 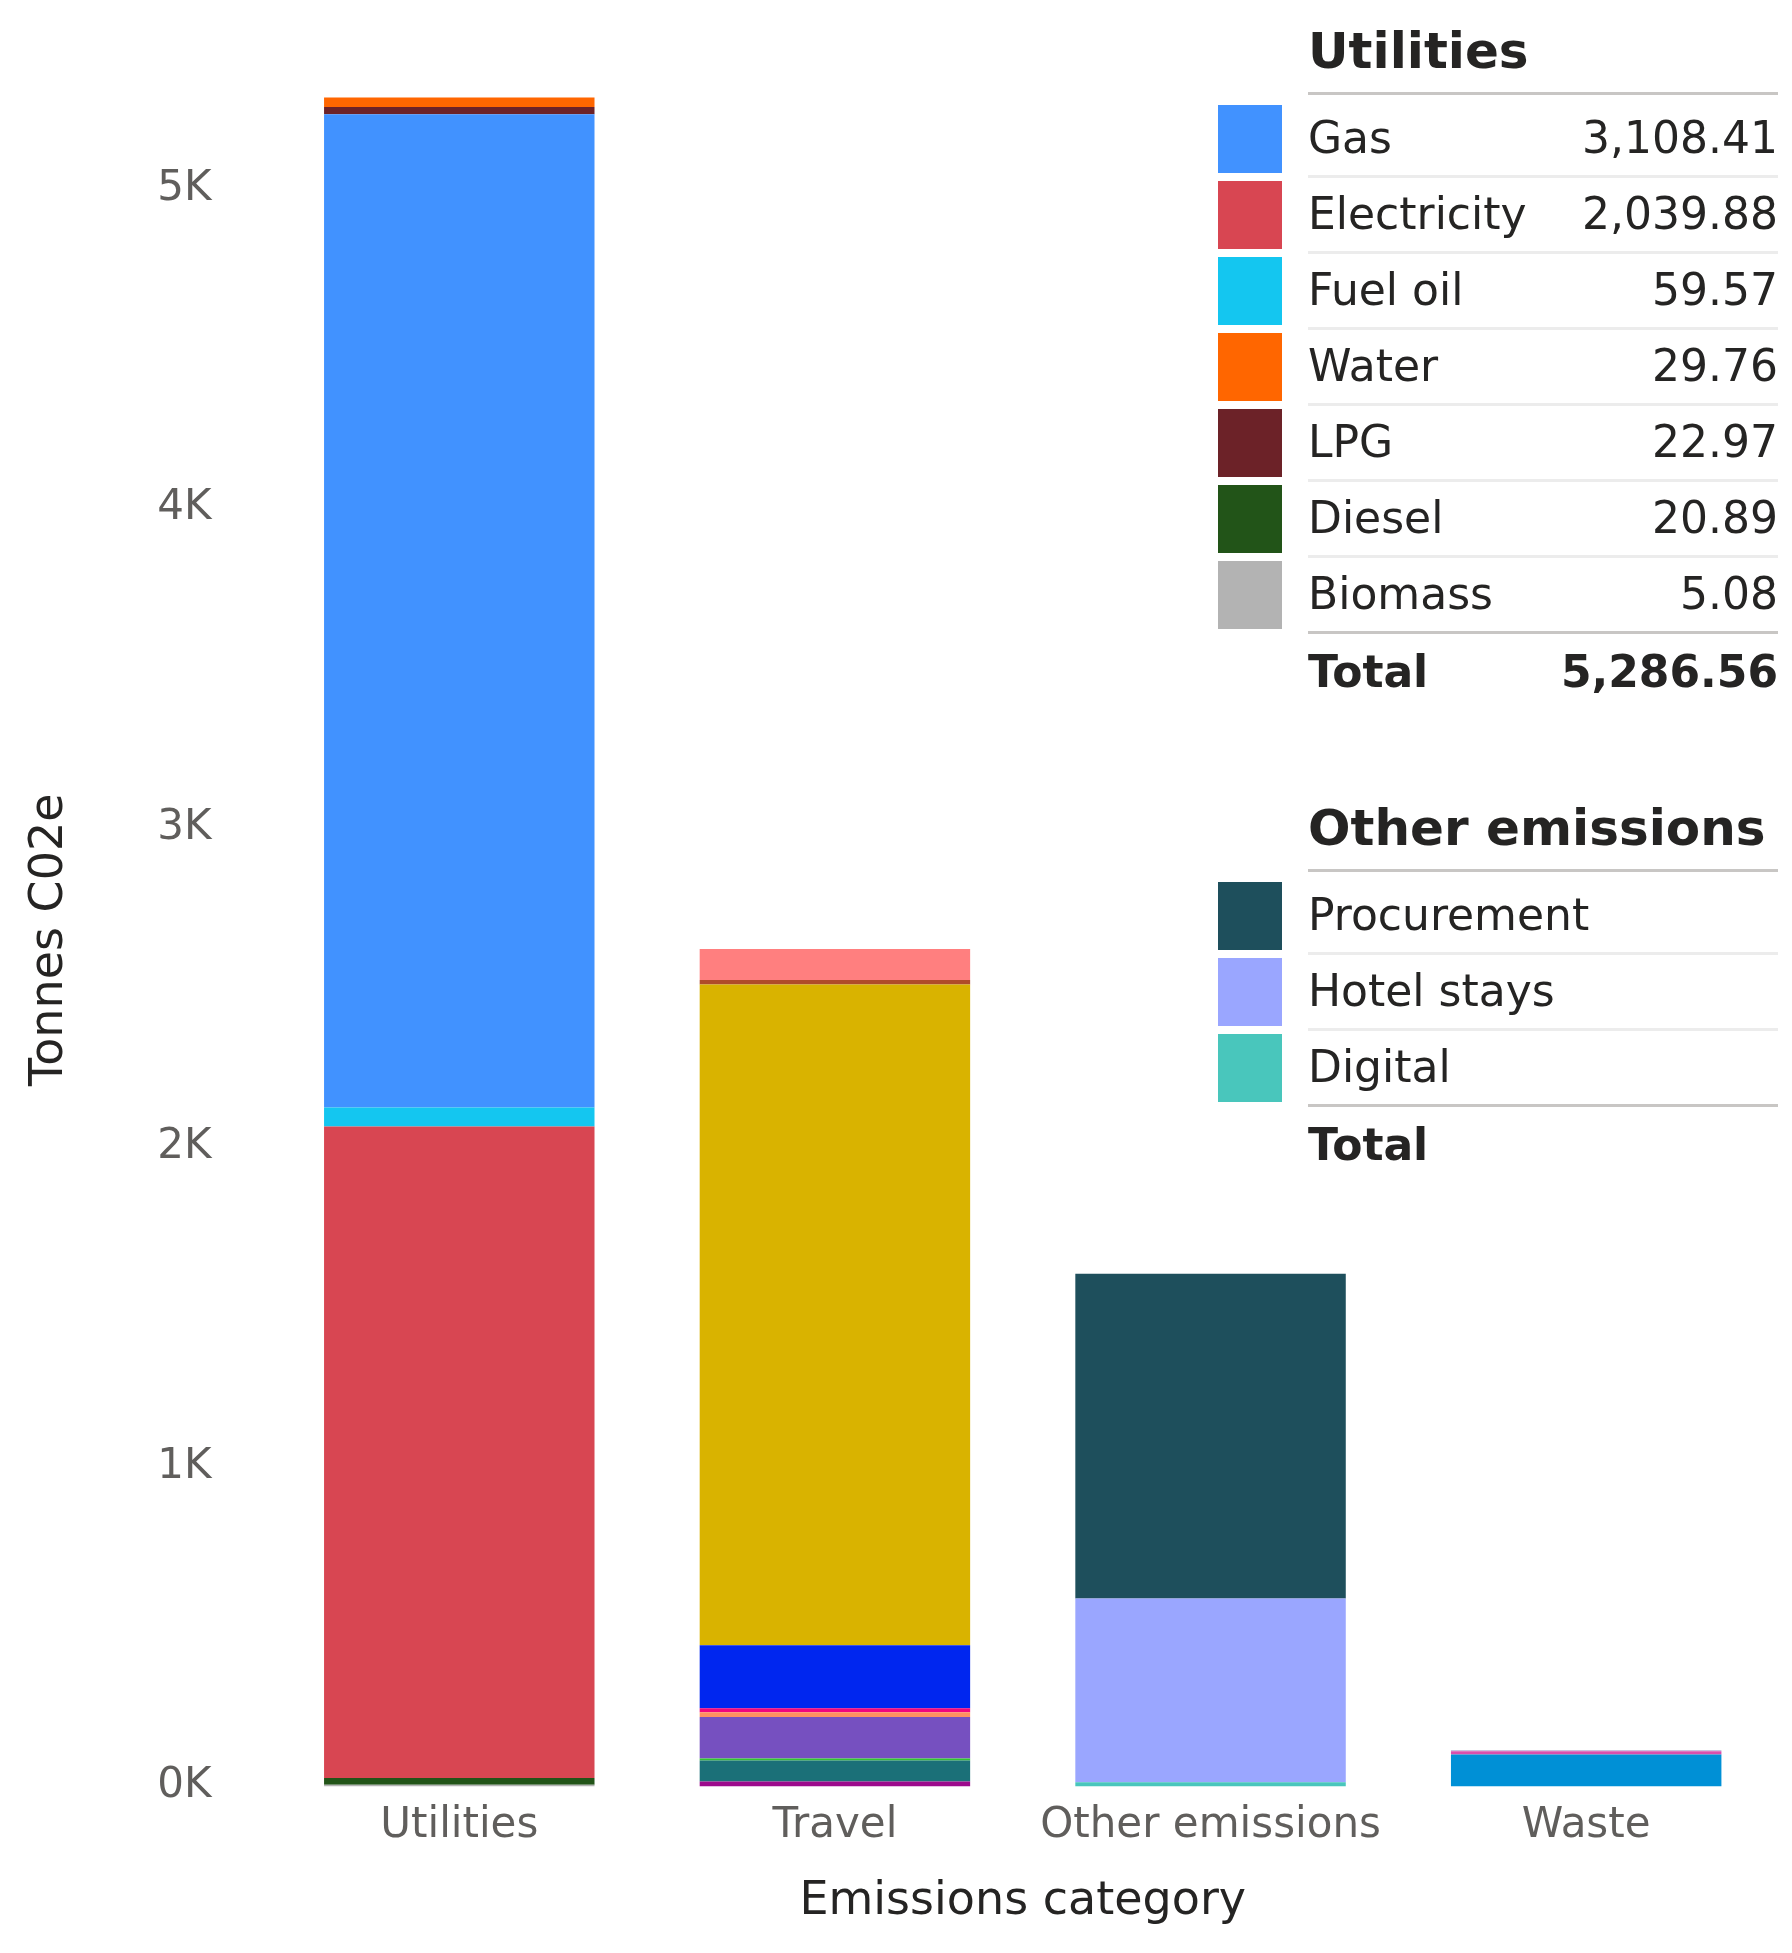 I want to click on y-tick-label: 3K, so click(x=185, y=824).